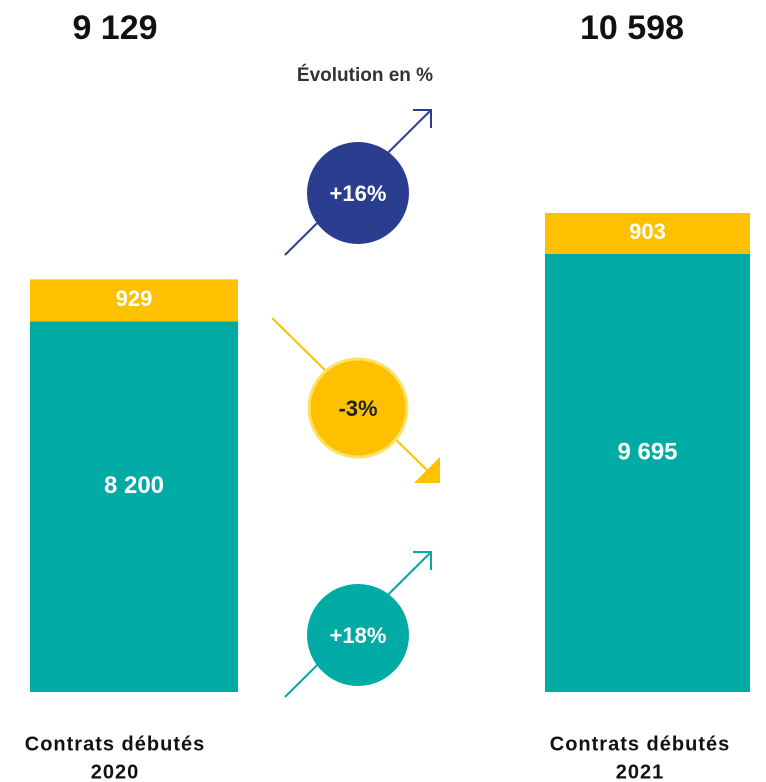 Image resolution: width=766 pixels, height=782 pixels. Describe the element at coordinates (640, 771) in the screenshot. I see `category-label: 2021` at that location.